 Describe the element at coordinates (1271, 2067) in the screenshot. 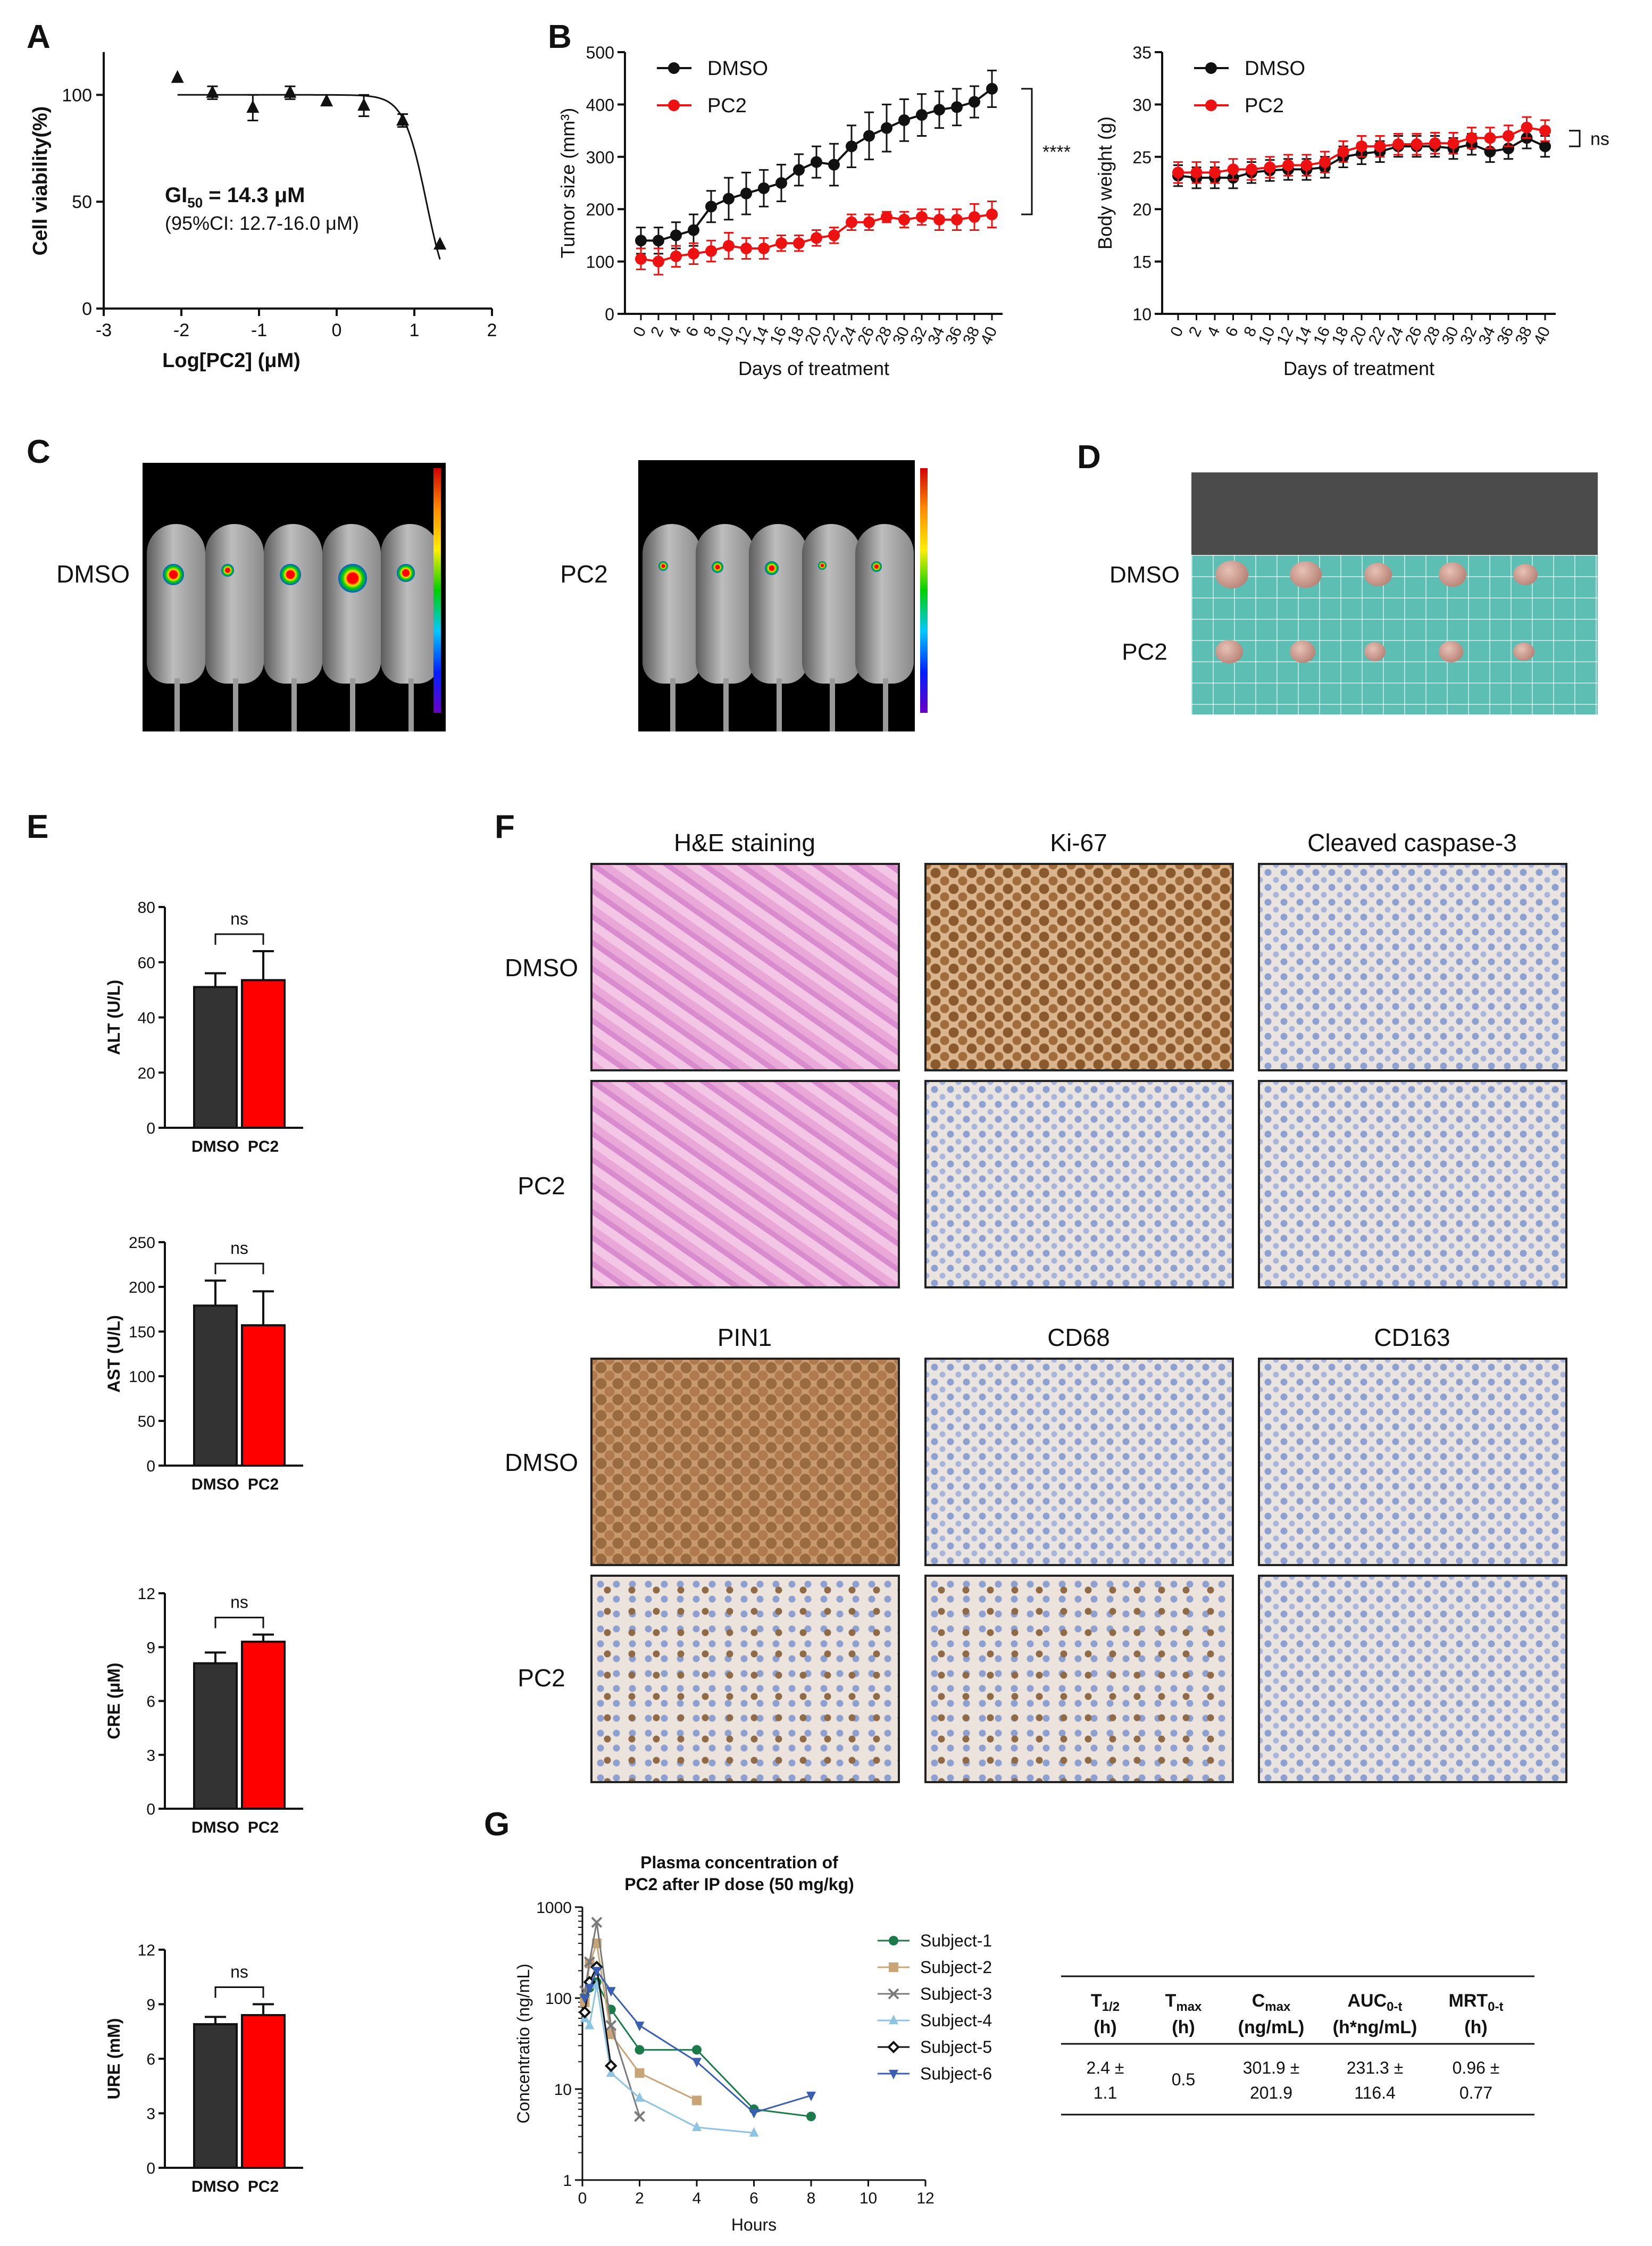

I see `table-value: 301.9 ±` at that location.